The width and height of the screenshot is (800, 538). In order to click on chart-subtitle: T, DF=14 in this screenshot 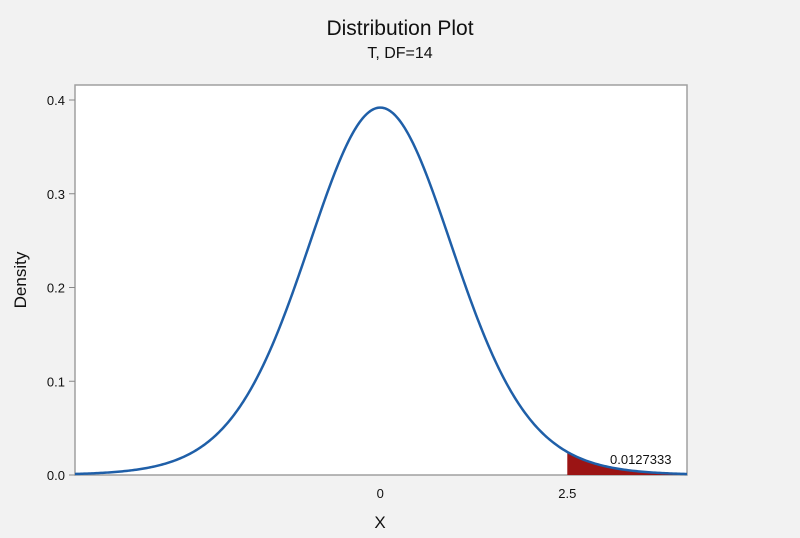, I will do `click(400, 53)`.